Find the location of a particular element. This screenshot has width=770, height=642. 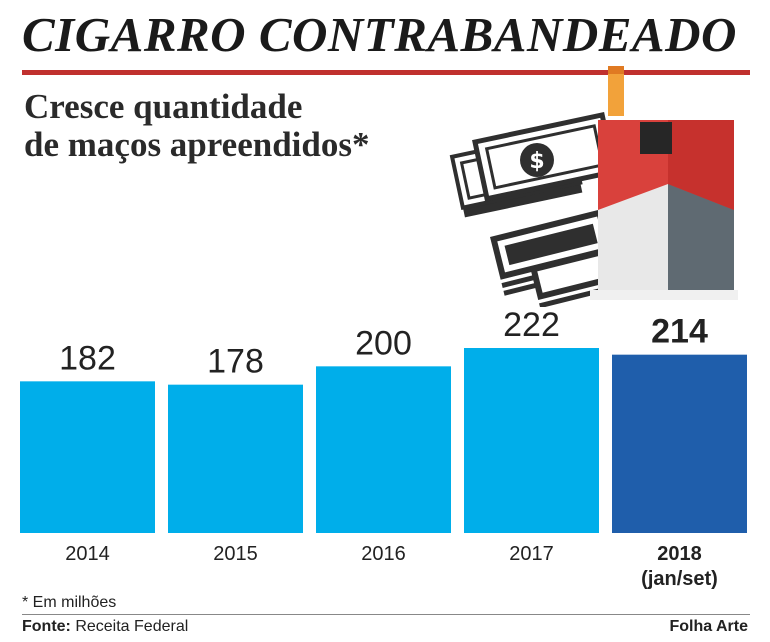

headline-rule is located at coordinates (386, 72).